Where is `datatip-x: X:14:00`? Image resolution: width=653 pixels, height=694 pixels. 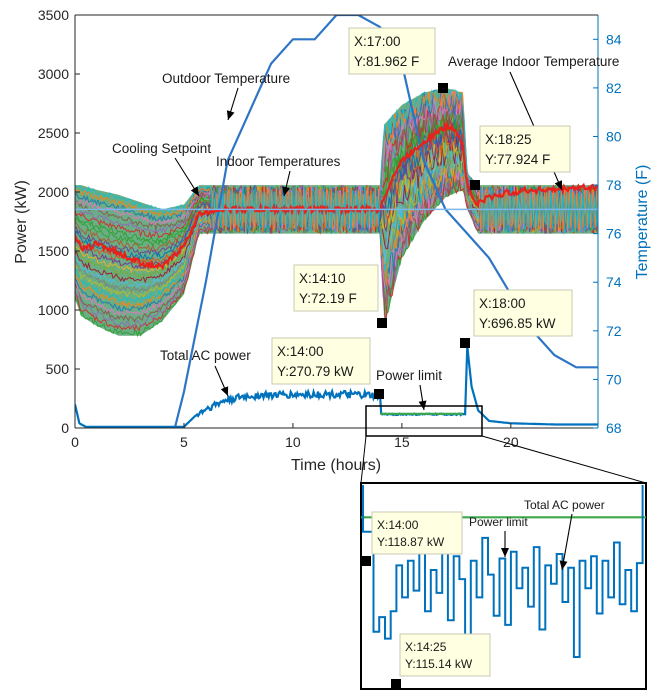
datatip-x: X:14:00 is located at coordinates (300, 351).